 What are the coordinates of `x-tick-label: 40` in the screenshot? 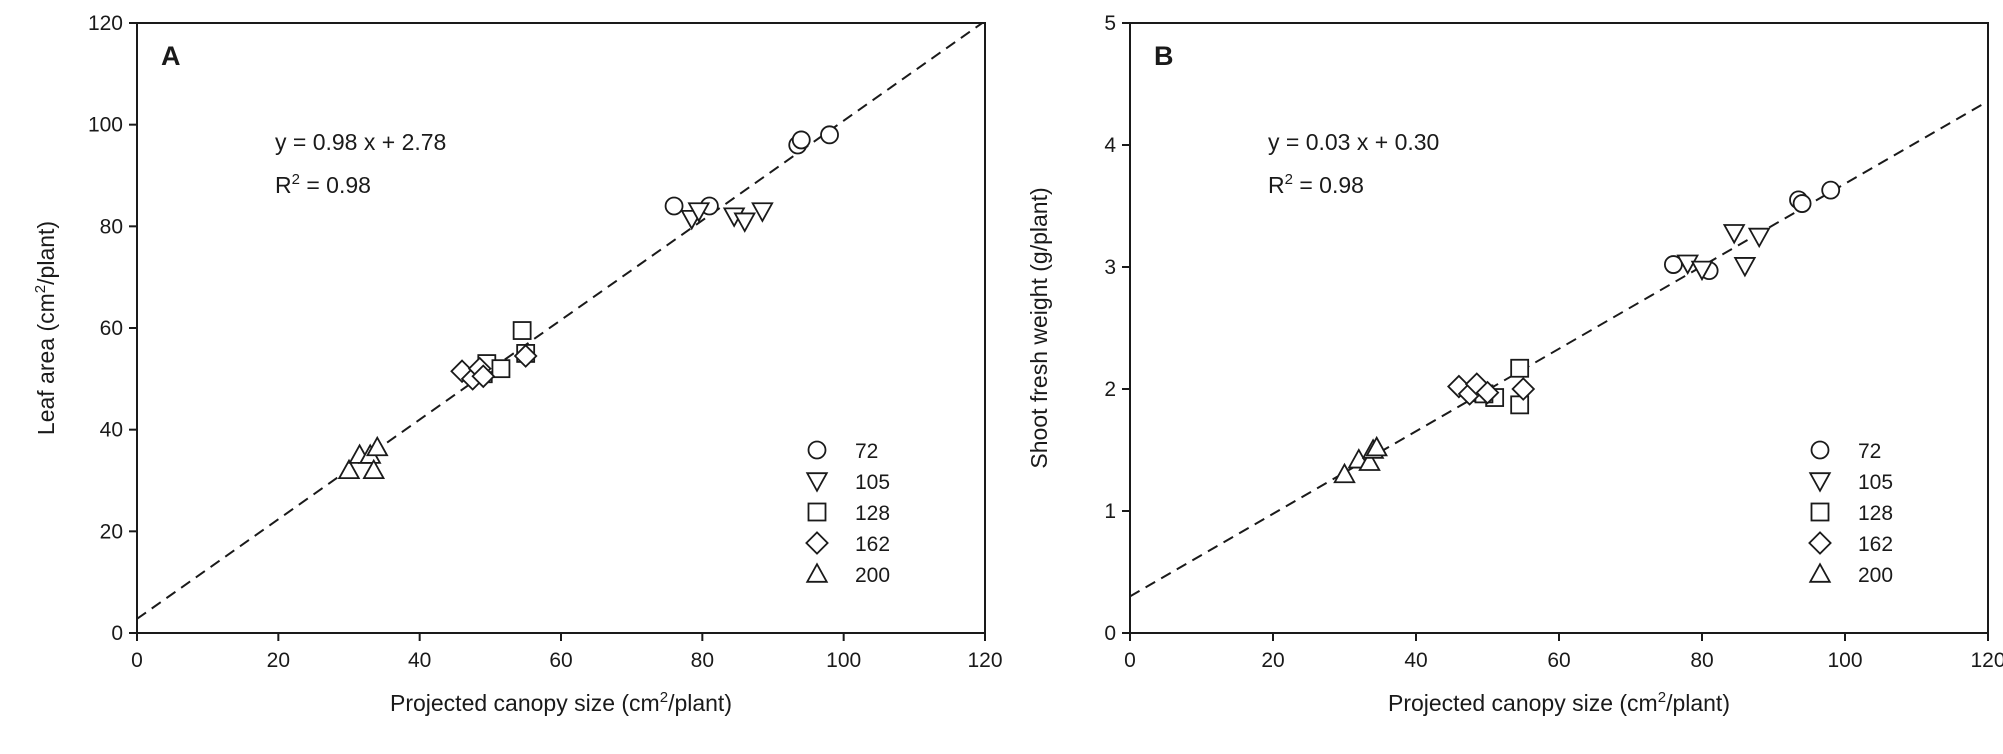 It's located at (419, 660).